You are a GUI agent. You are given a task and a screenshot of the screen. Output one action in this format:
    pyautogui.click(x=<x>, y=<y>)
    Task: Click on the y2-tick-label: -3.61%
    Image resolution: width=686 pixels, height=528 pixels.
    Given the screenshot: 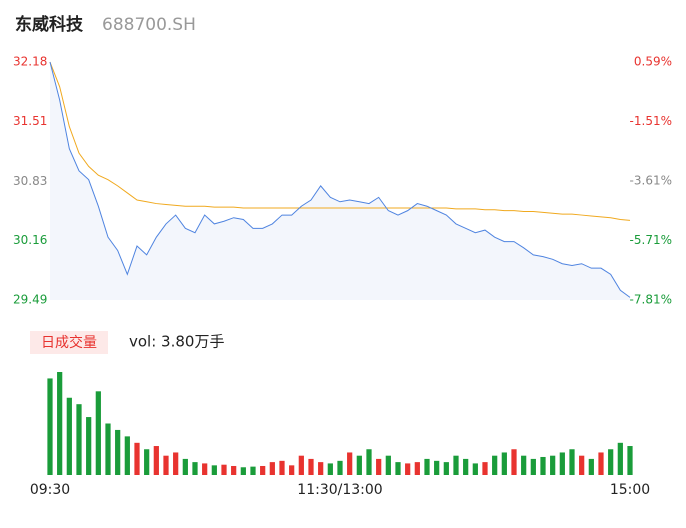 What is the action you would take?
    pyautogui.click(x=651, y=181)
    